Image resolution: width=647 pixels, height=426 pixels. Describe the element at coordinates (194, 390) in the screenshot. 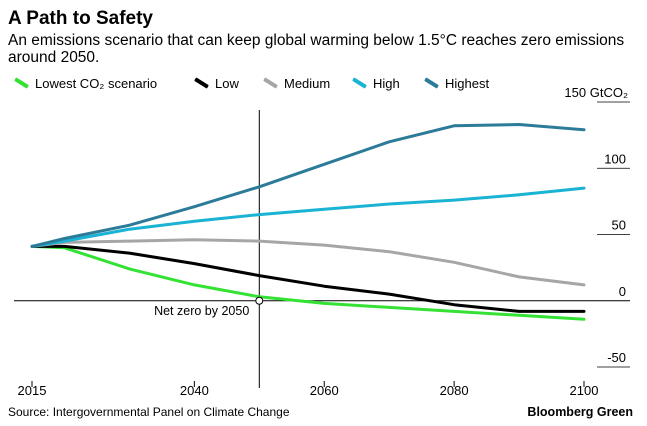

I see `x-tick-label: 2040` at that location.